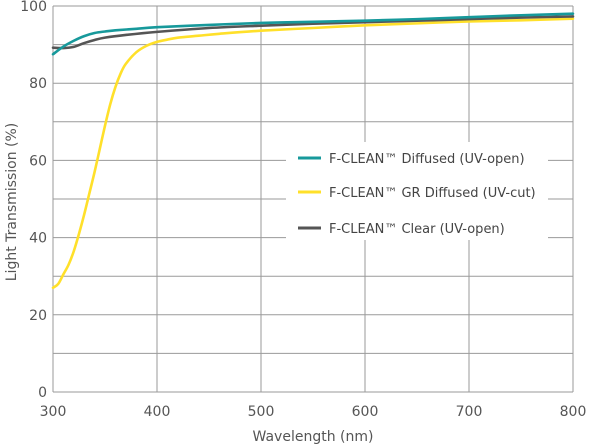 This screenshot has width=589, height=448. What do you see at coordinates (38, 239) in the screenshot?
I see `y-tick-label: 40` at bounding box center [38, 239].